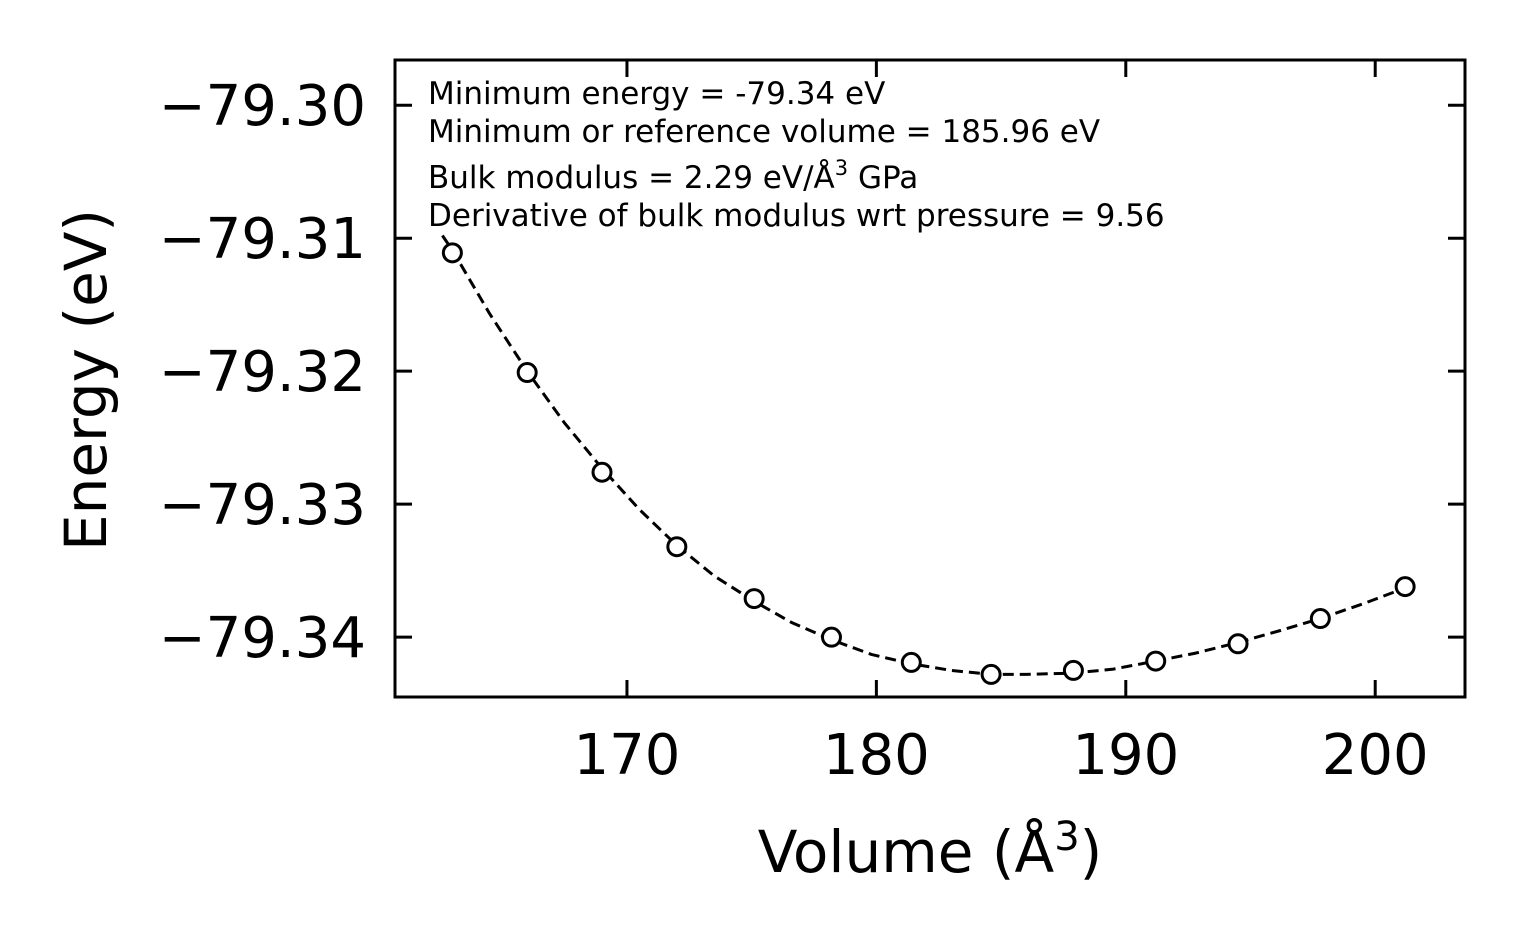 The height and width of the screenshot is (943, 1524). I want to click on annotation-bulk-modulus: Bulk modulus = 2.29 eV/Å3 GPa, so click(673, 176).